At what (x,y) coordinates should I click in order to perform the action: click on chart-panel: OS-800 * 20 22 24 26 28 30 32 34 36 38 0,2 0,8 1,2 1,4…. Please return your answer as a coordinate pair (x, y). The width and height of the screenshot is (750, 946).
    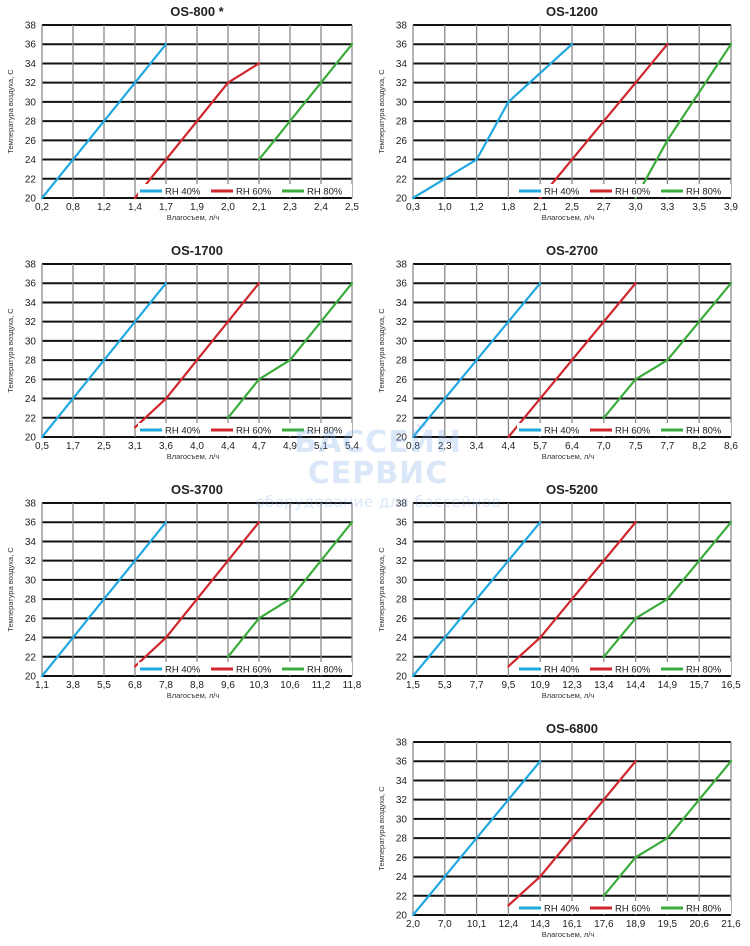
    Looking at the image, I should click on (182, 113).